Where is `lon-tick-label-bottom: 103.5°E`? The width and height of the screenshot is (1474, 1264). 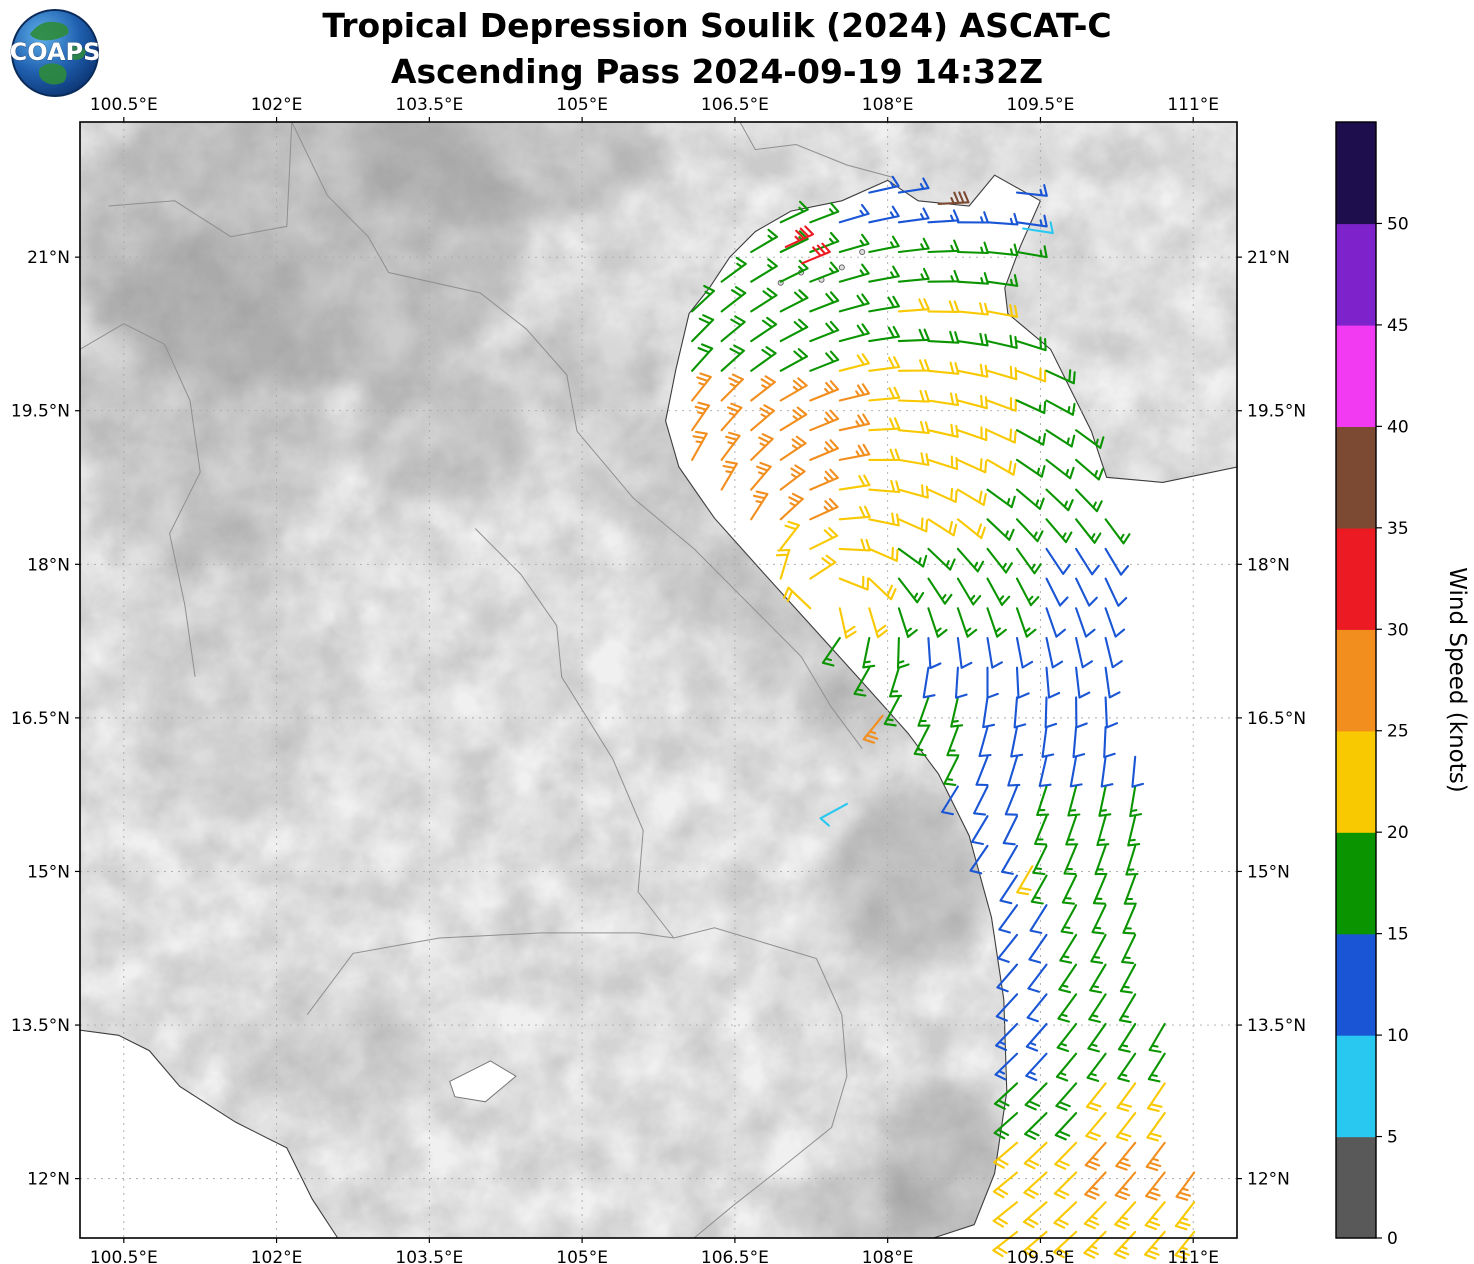 lon-tick-label-bottom: 103.5°E is located at coordinates (429, 1256).